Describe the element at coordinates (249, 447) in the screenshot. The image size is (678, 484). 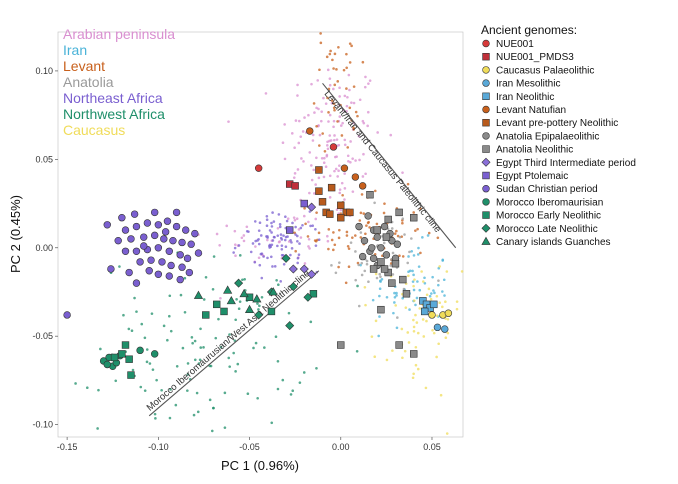
I see `x-tick-label: -0.05` at that location.